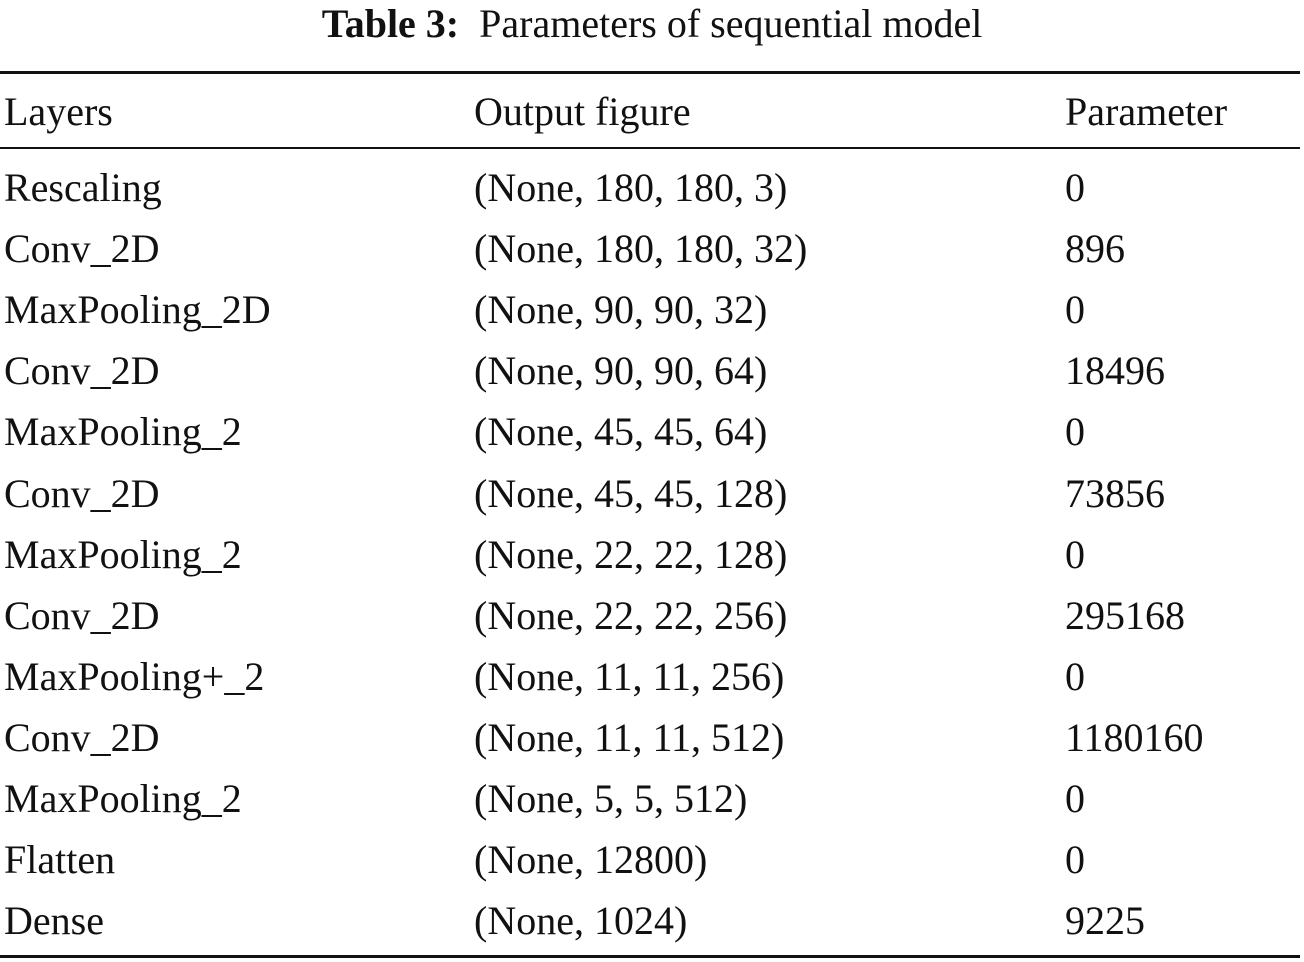 The image size is (1304, 962). I want to click on table-row: MaxPooling_2 (None, 5, 5, 512) 0, so click(650, 798).